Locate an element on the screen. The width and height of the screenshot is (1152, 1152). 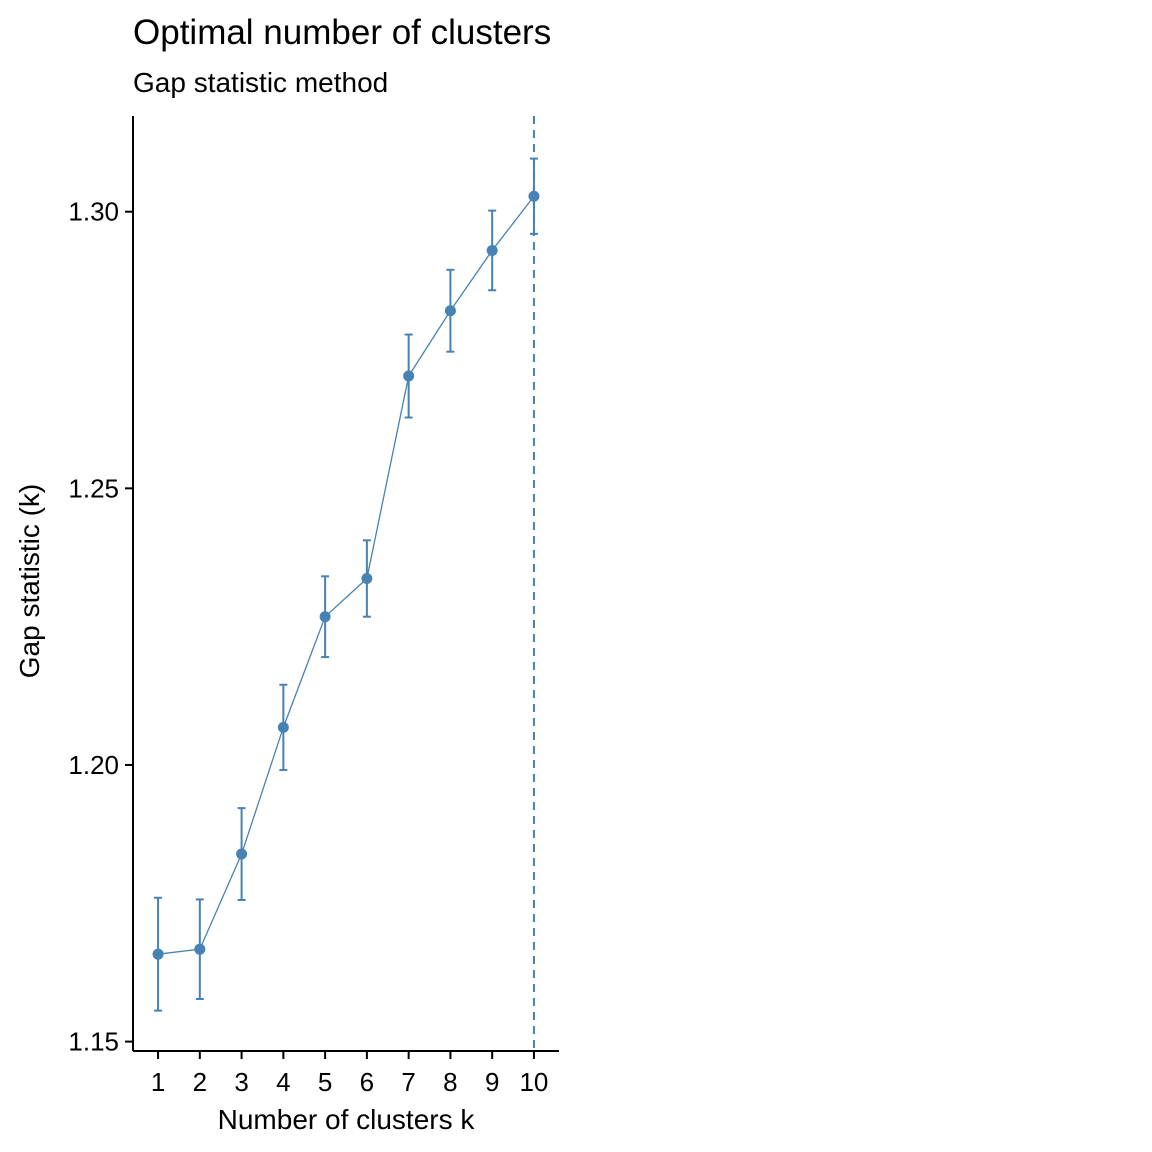
y-tick-label: 1.20 is located at coordinates (93, 765).